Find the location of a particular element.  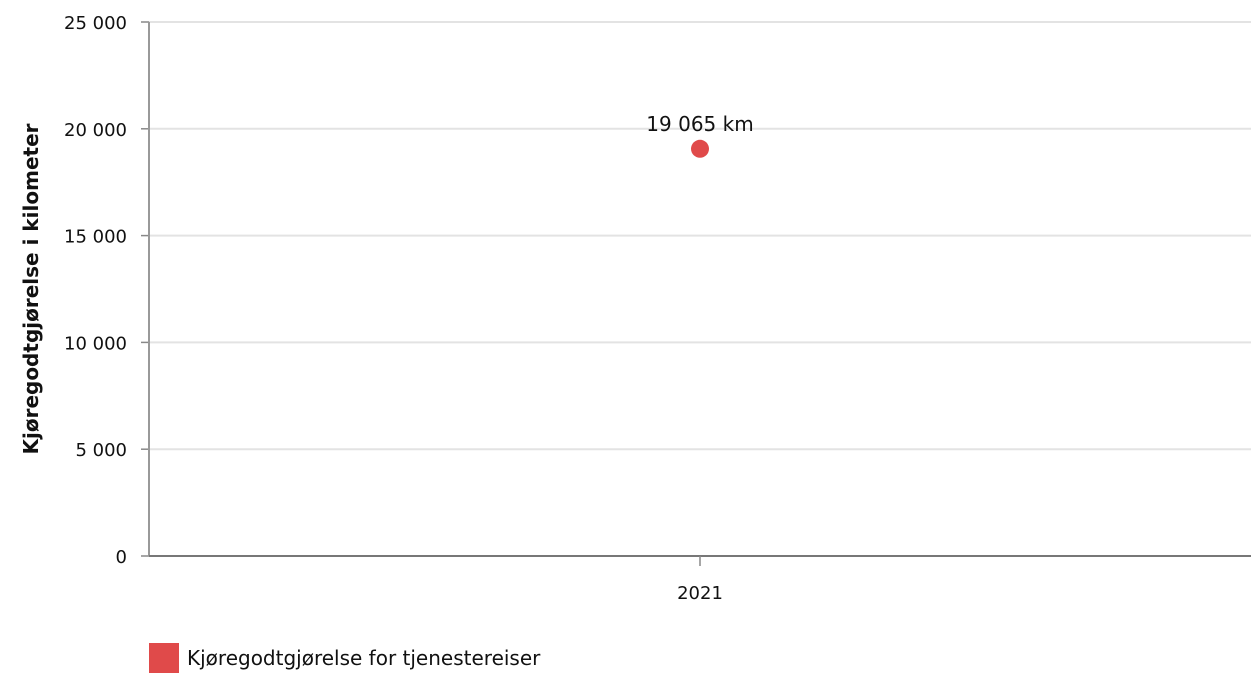

y-tick-label: 0 is located at coordinates (121, 557).